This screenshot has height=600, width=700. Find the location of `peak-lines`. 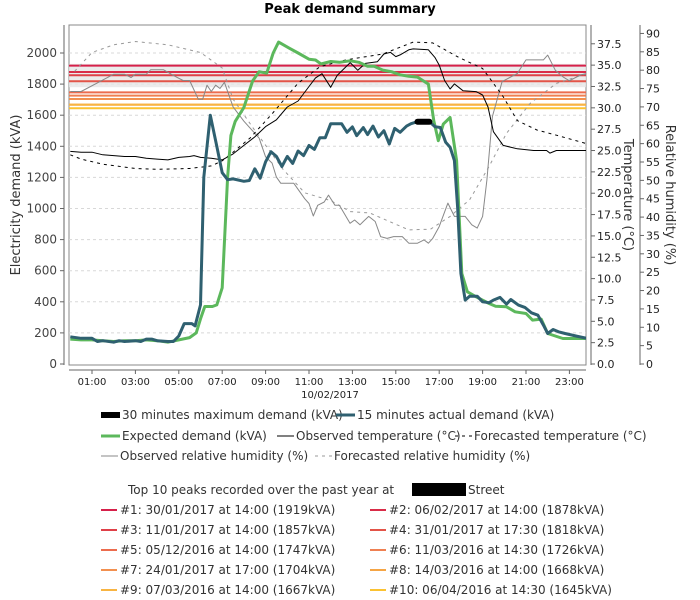

peak-lines is located at coordinates (327, 86).